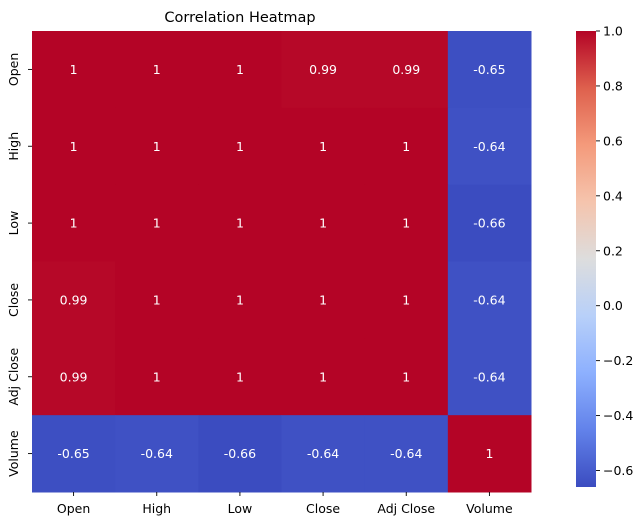  What do you see at coordinates (13, 69) in the screenshot?
I see `y-tick-label: Open` at bounding box center [13, 69].